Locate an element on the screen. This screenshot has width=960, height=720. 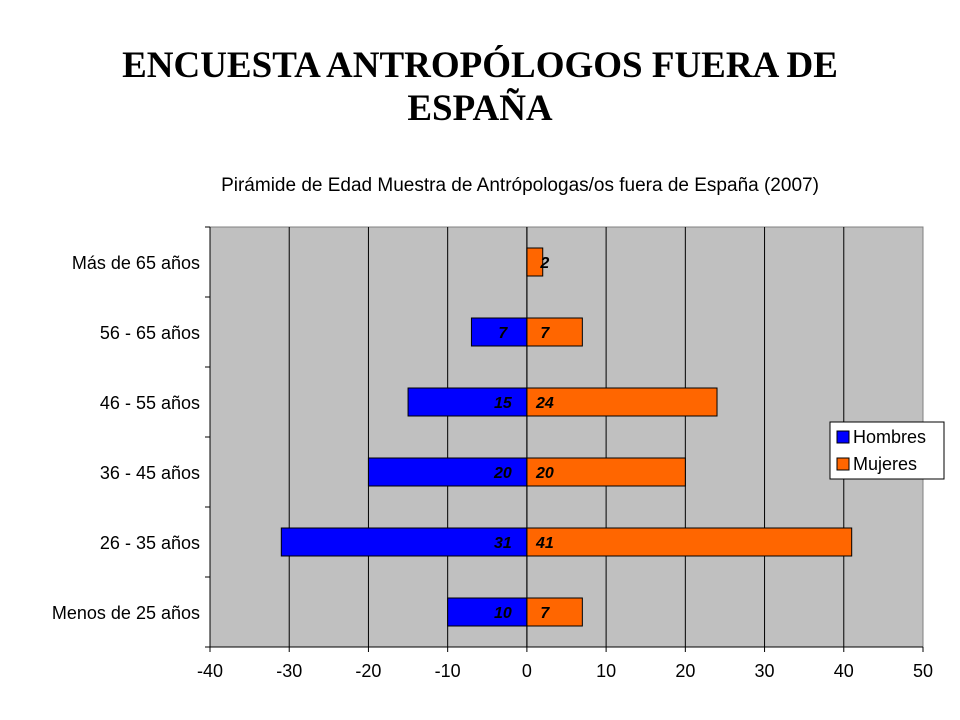
legend-label: Mujeres is located at coordinates (885, 464).